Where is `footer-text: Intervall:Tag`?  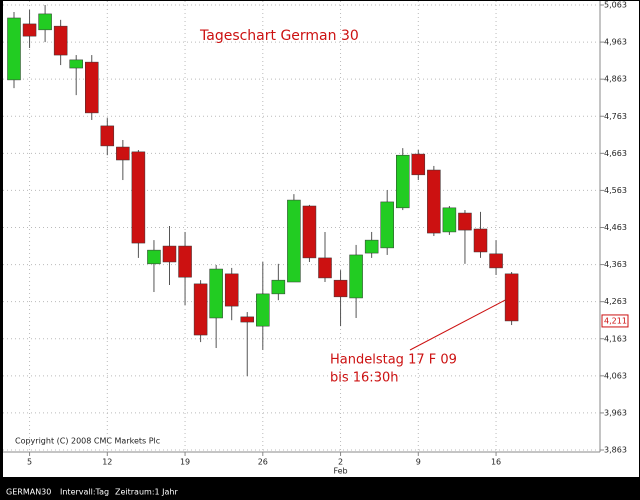
footer-text: Intervall:Tag is located at coordinates (84, 492).